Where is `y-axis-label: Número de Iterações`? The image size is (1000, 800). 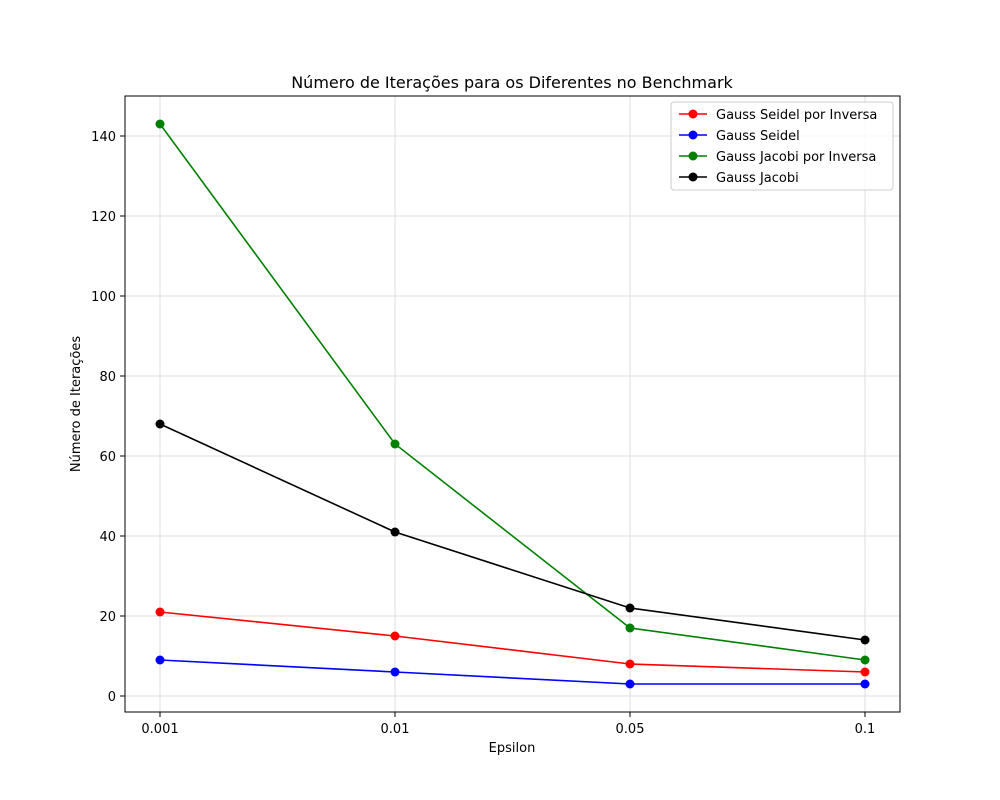 y-axis-label: Número de Iterações is located at coordinates (76, 404).